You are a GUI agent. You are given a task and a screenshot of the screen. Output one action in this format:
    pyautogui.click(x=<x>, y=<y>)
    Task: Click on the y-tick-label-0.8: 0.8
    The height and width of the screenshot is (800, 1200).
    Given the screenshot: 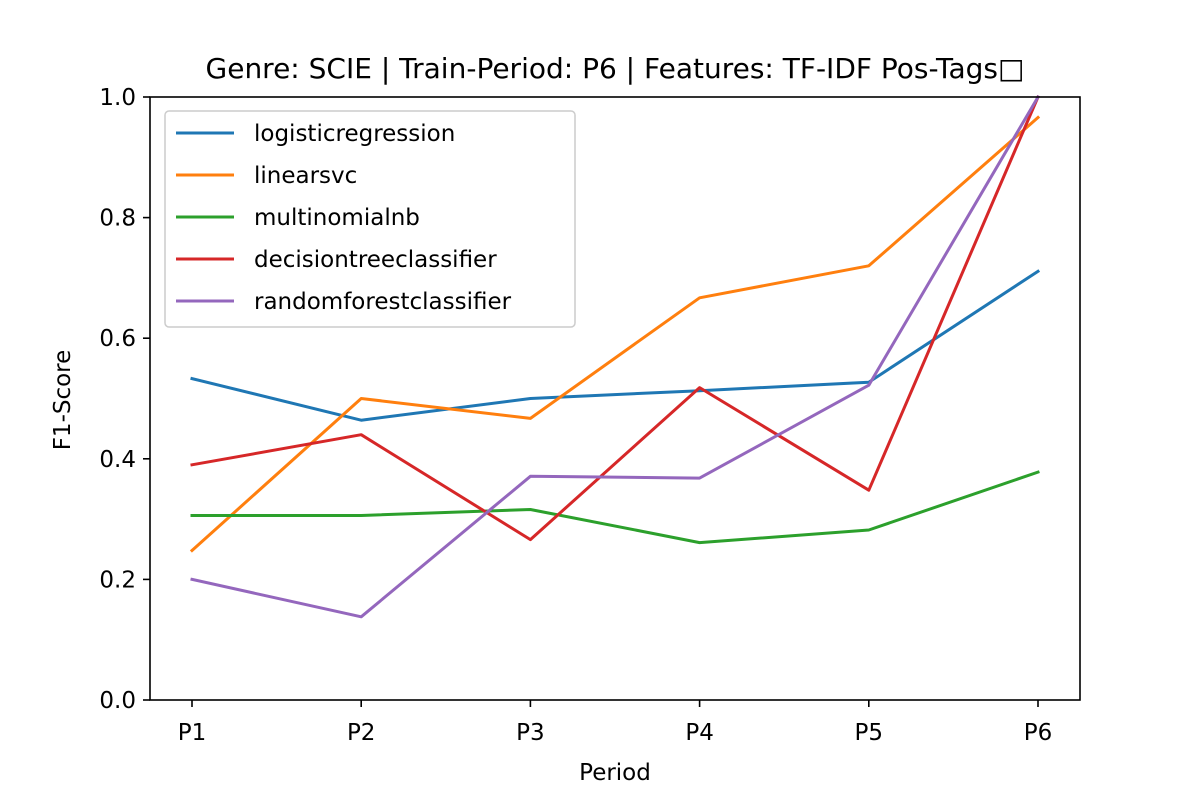 What is the action you would take?
    pyautogui.click(x=117, y=219)
    